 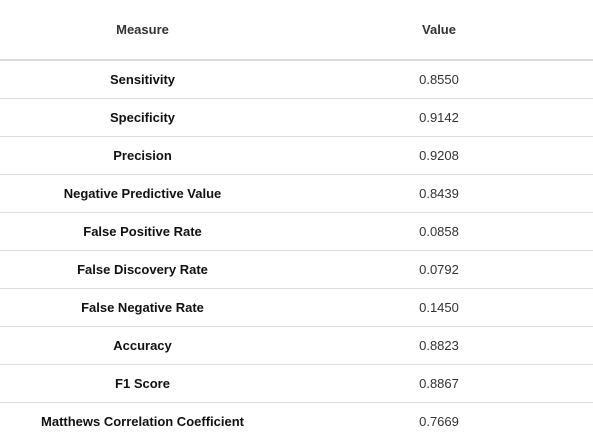 I want to click on value-cell: 0.9142, so click(x=439, y=117).